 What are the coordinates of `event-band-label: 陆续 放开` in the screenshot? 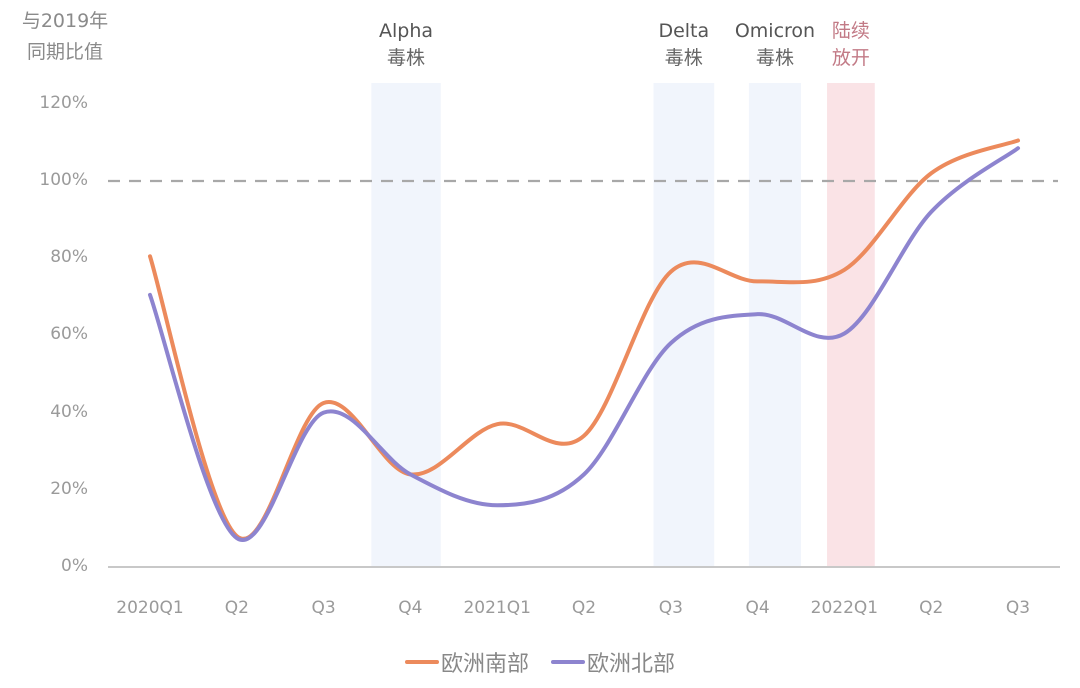 It's located at (851, 45).